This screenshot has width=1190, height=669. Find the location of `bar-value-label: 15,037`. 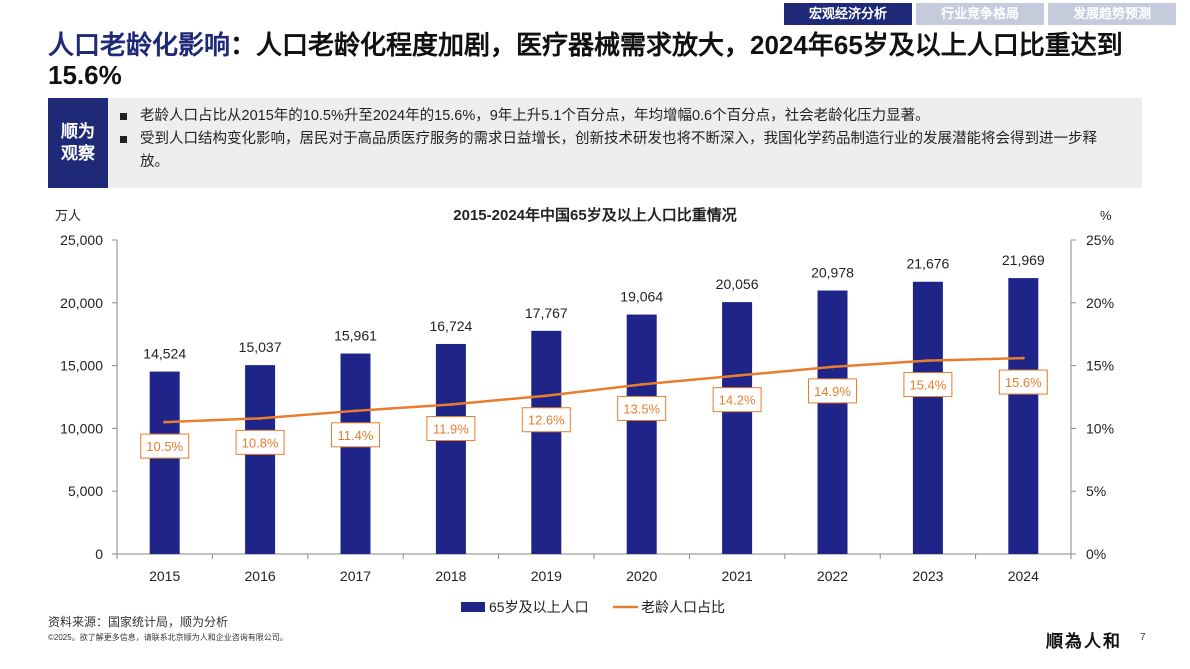

bar-value-label: 15,037 is located at coordinates (260, 347).